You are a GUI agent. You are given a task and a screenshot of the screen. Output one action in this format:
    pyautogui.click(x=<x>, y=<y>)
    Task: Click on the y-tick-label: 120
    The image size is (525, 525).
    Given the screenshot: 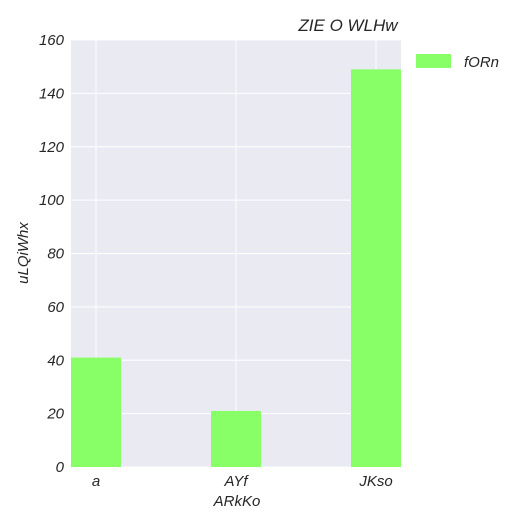 What is the action you would take?
    pyautogui.click(x=52, y=147)
    